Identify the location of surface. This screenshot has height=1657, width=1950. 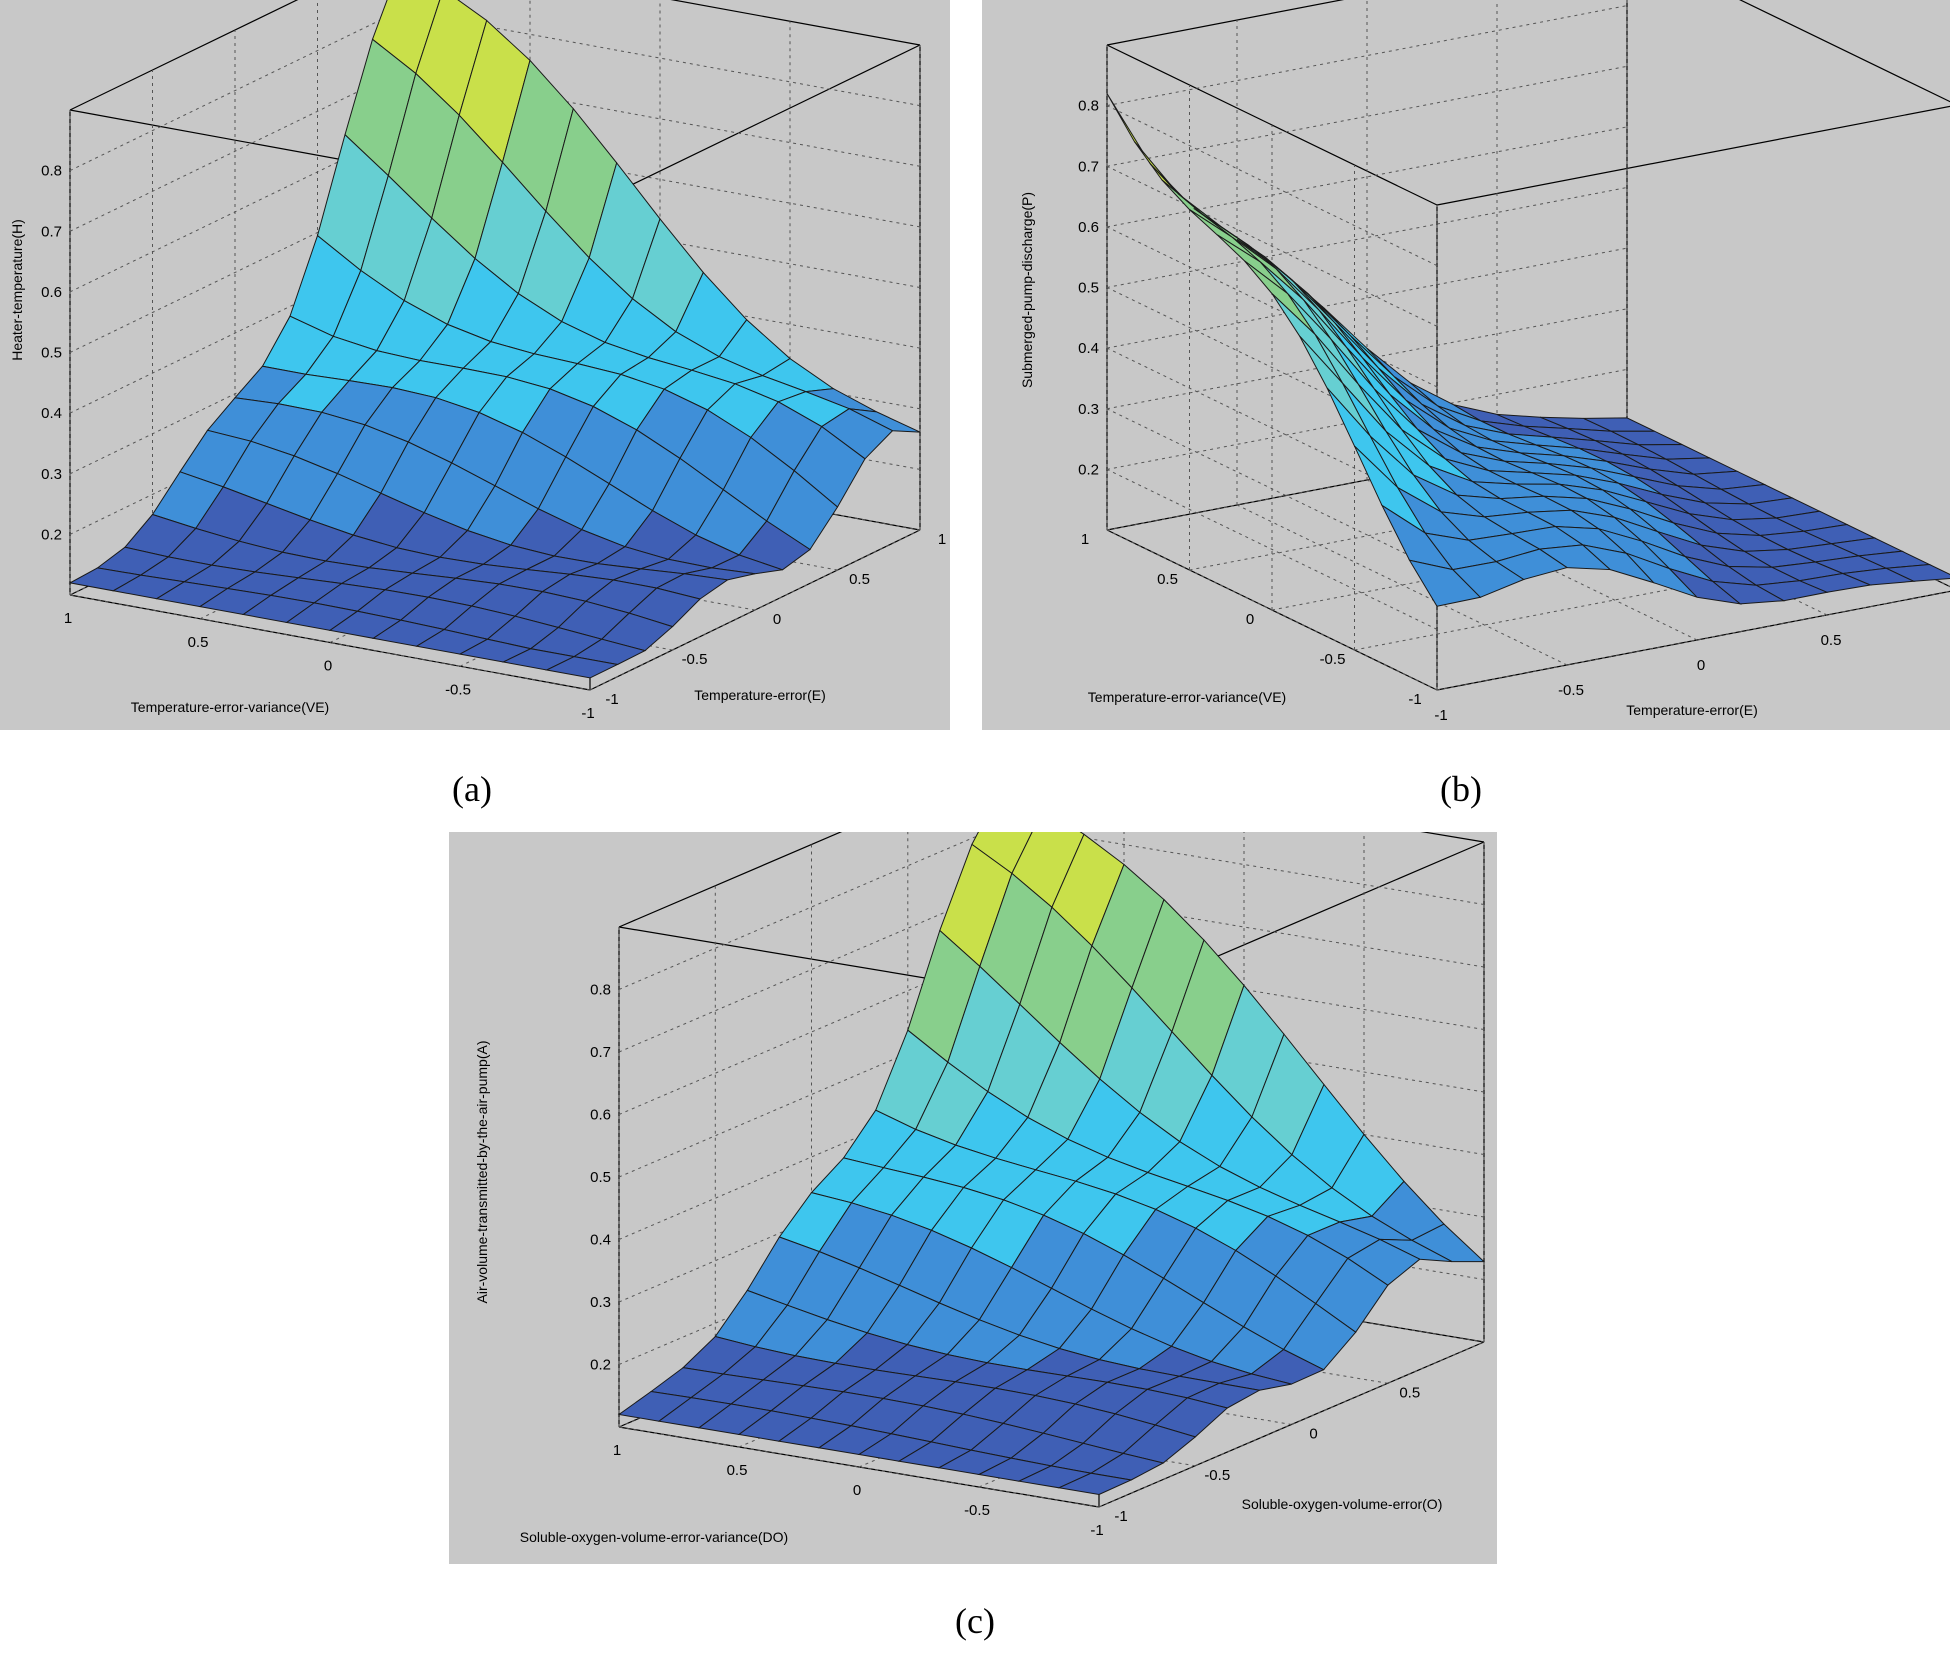
(1528, 350).